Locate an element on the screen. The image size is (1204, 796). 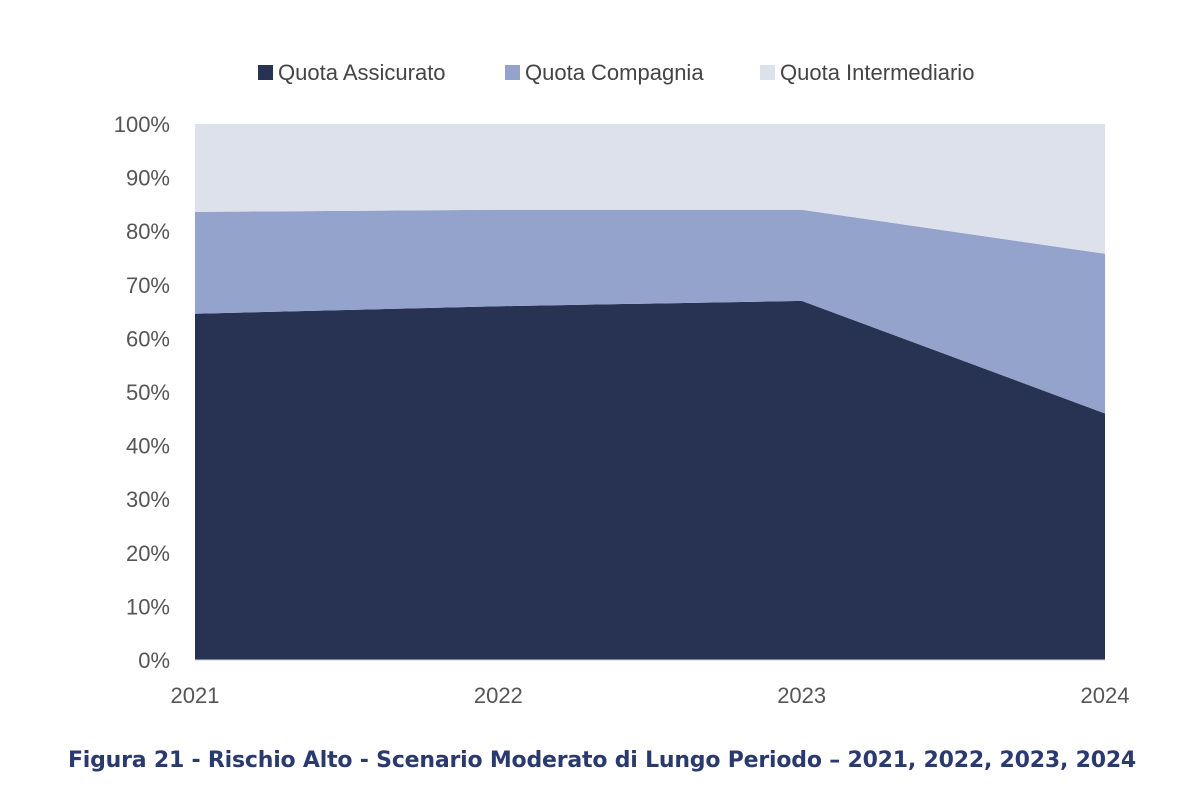
y-tick-label: 60% is located at coordinates (148, 338).